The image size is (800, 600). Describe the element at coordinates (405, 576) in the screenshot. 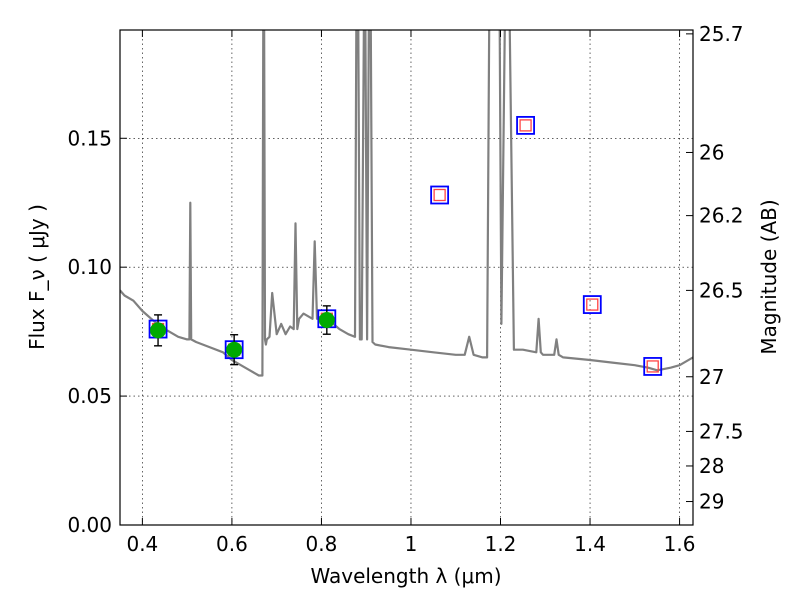

I see `x-axis-label: Wavelength λ (μm)` at that location.